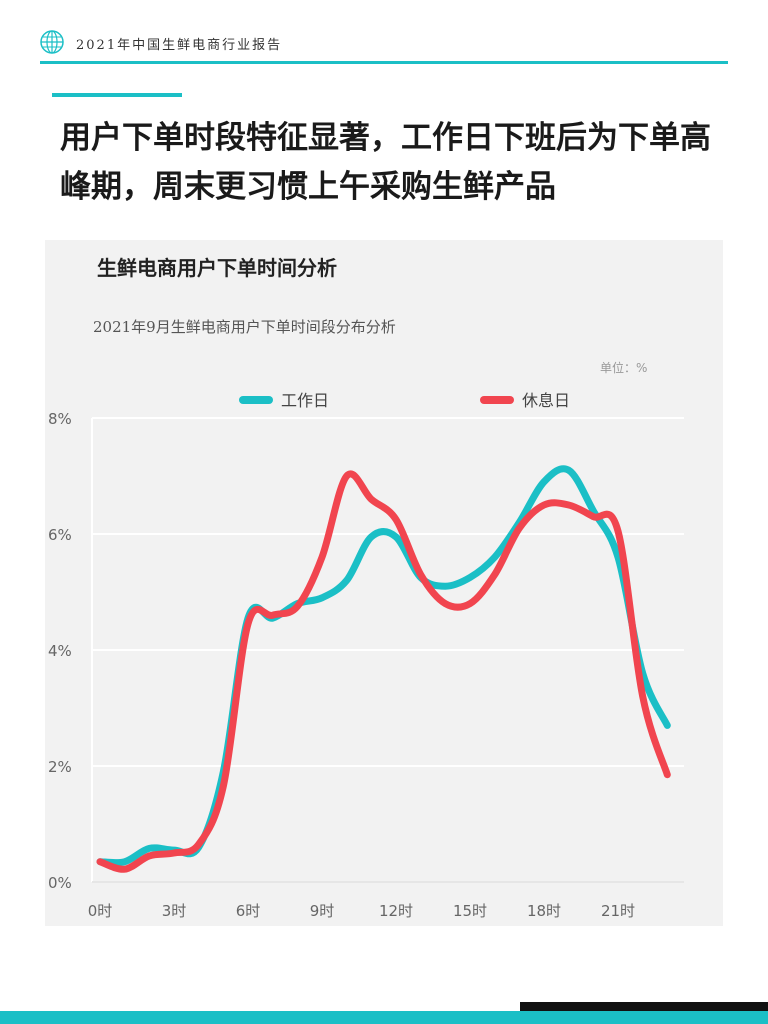  Describe the element at coordinates (217, 268) in the screenshot. I see `chart-title: 生鲜电商用户下单时间分析` at that location.